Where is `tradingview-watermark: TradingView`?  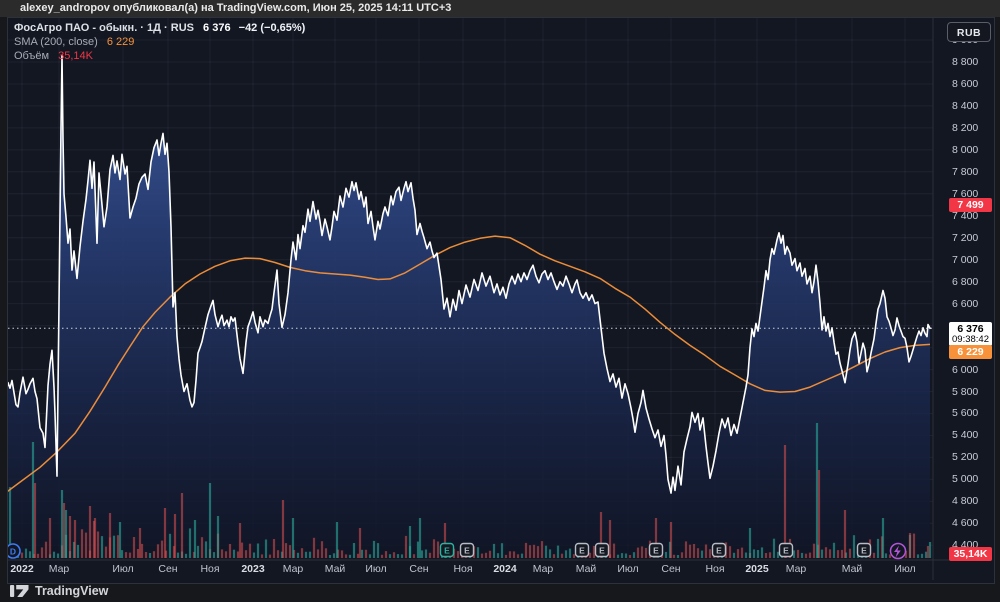
tradingview-watermark: TradingView is located at coordinates (59, 591).